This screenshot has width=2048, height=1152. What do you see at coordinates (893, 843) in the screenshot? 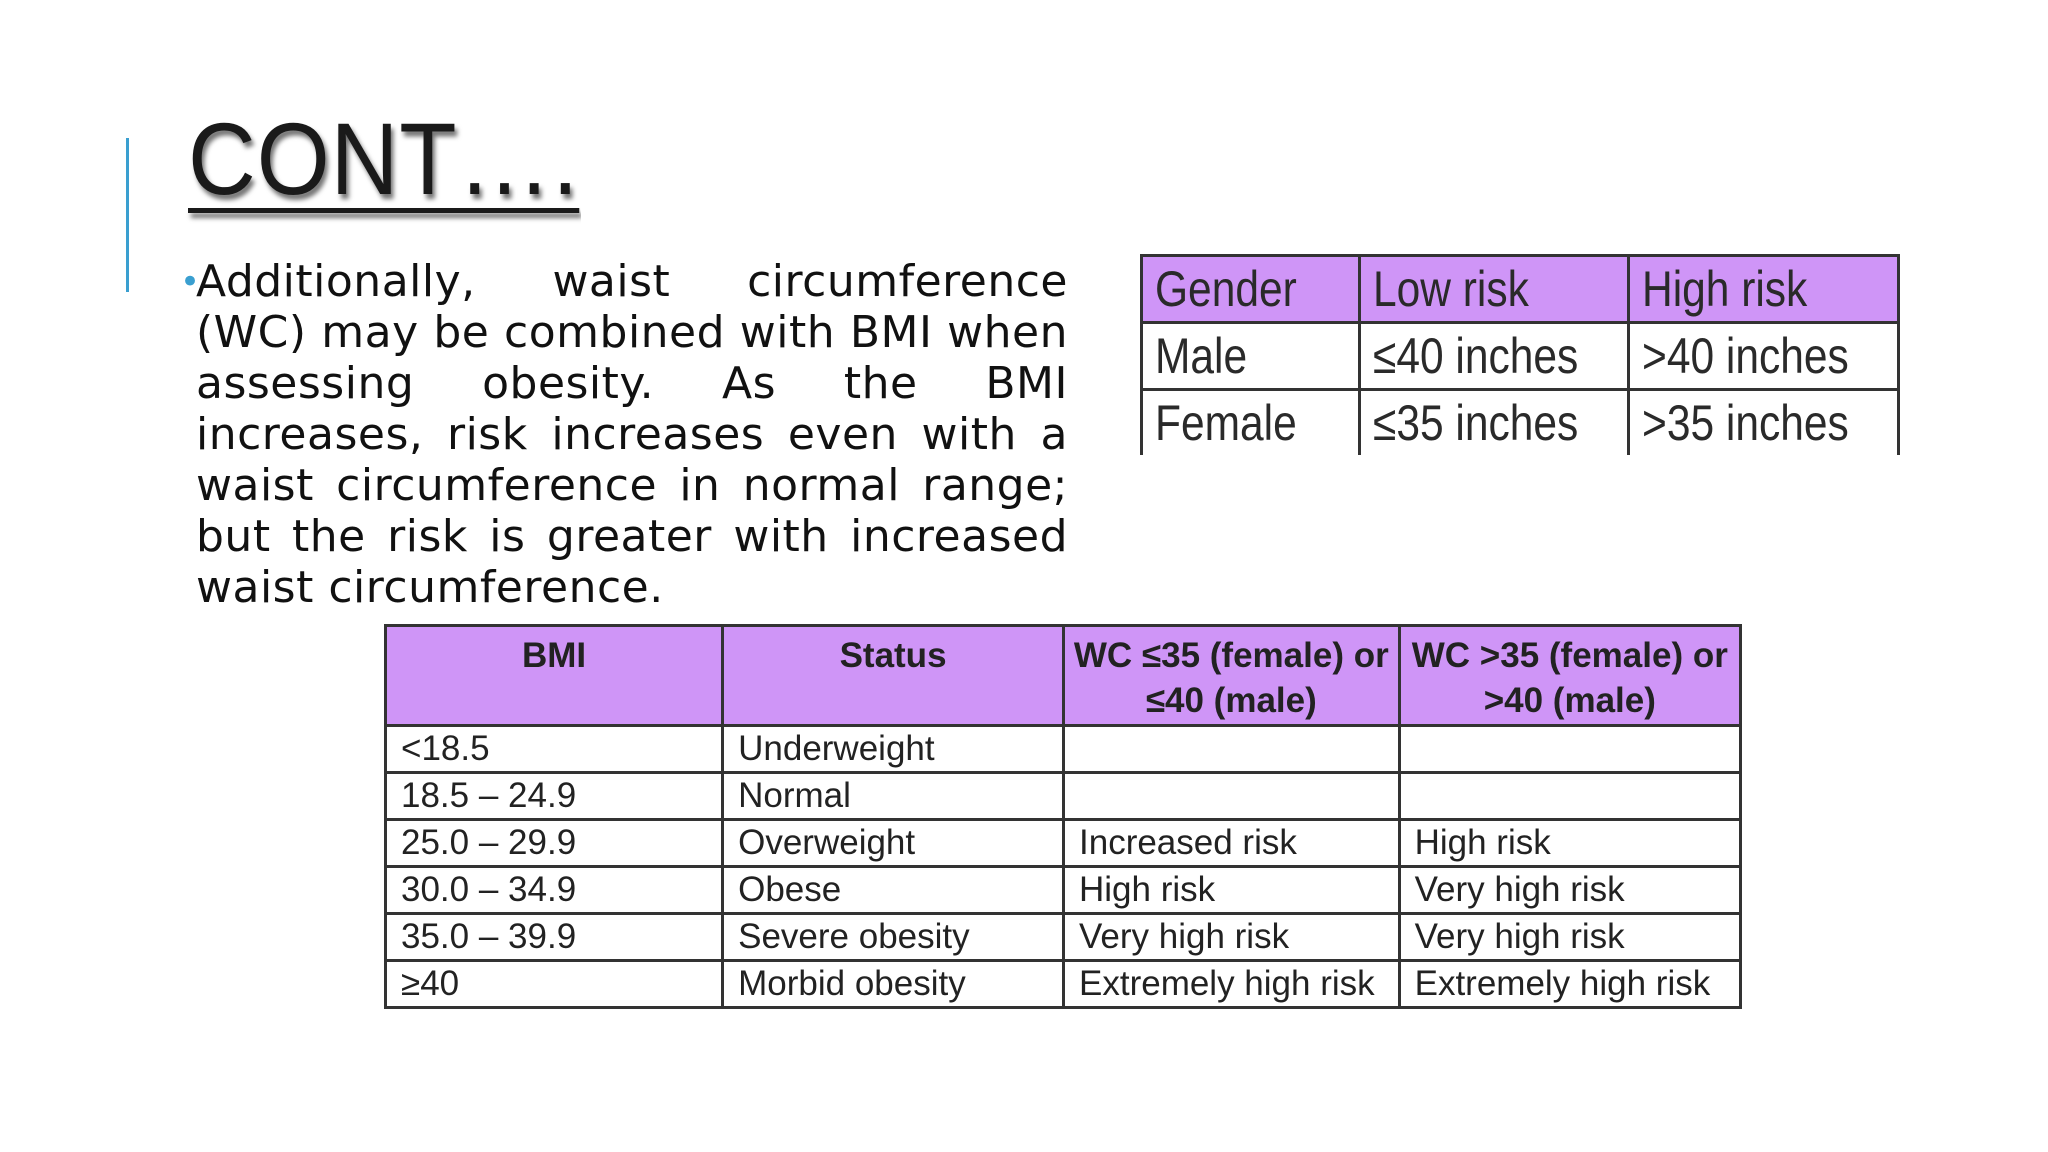
I see `table-cell: Overweight` at bounding box center [893, 843].